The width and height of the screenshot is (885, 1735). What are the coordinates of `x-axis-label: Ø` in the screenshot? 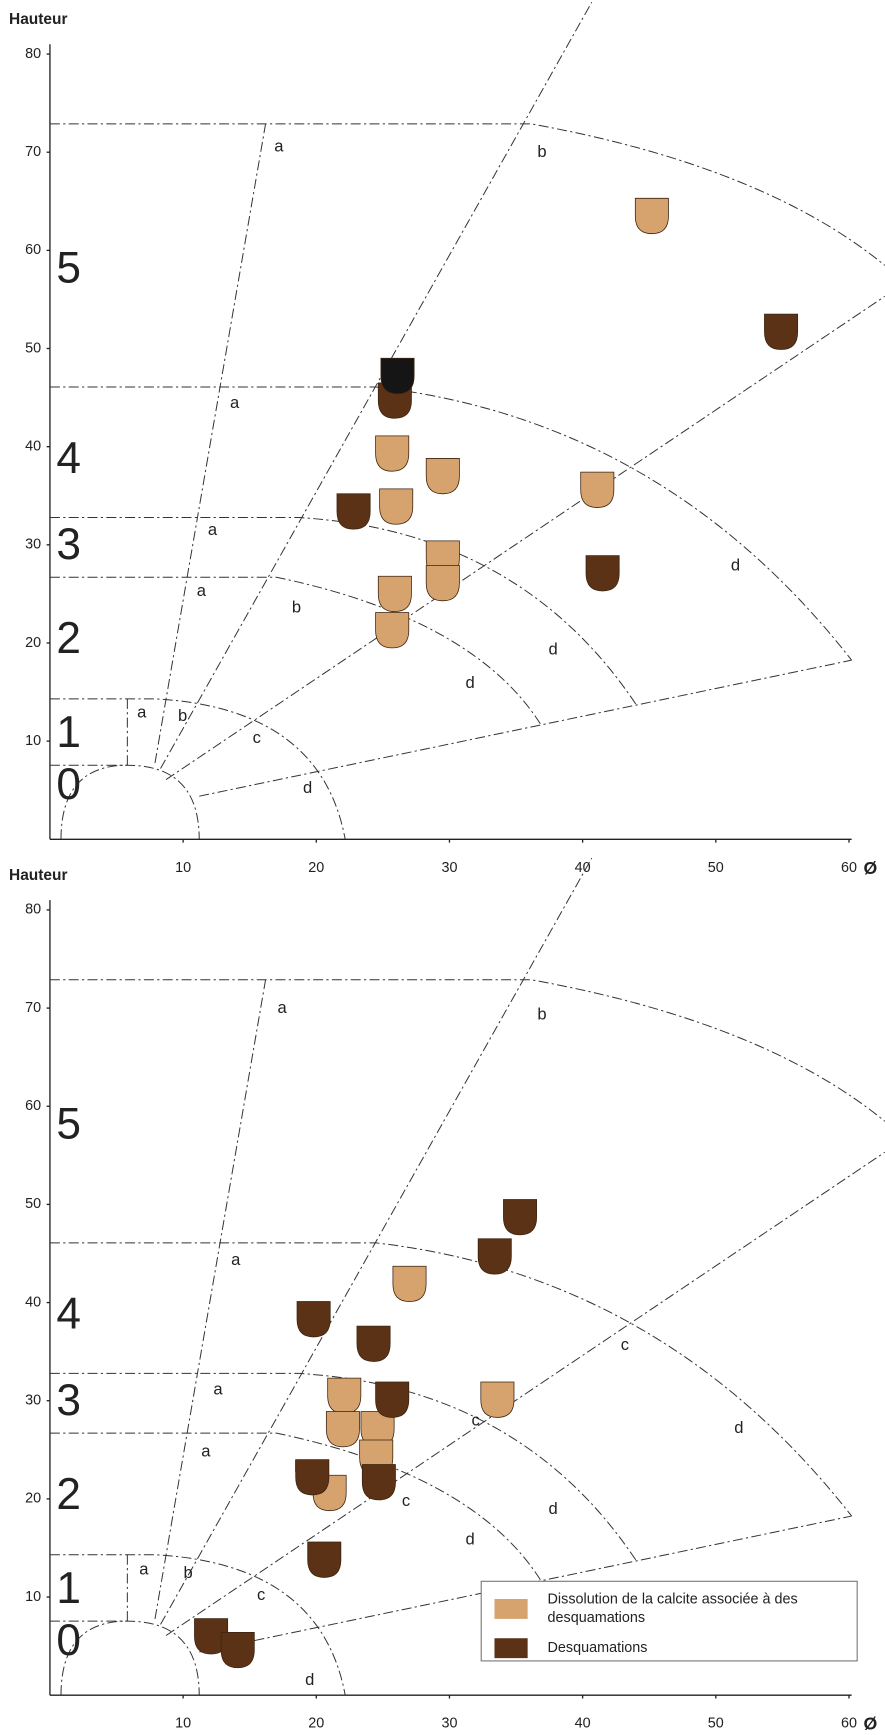 It's located at (871, 868).